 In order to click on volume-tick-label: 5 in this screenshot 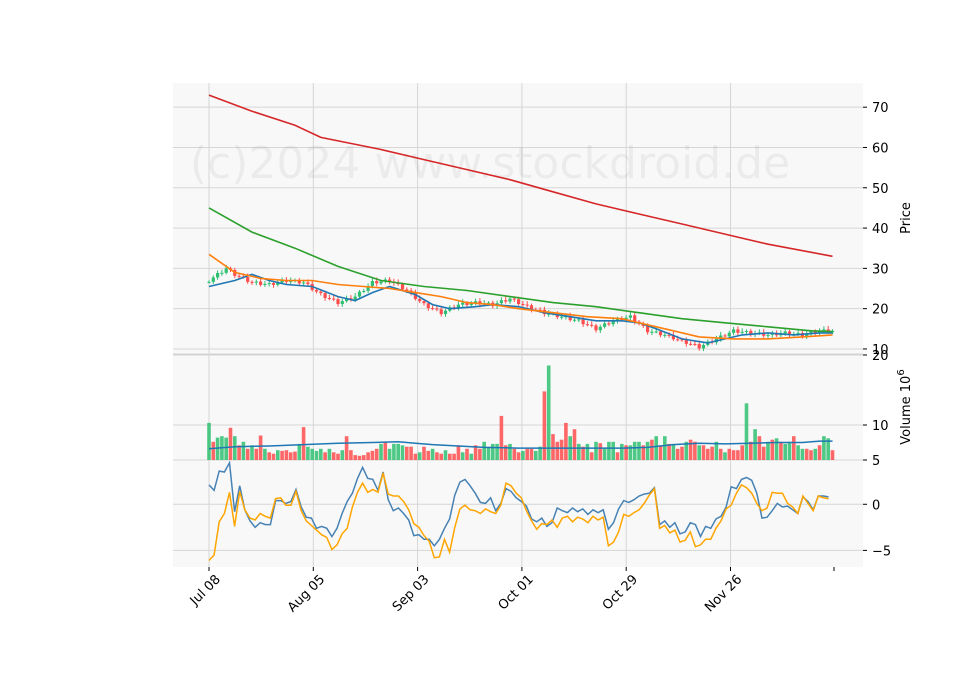, I will do `click(876, 461)`.